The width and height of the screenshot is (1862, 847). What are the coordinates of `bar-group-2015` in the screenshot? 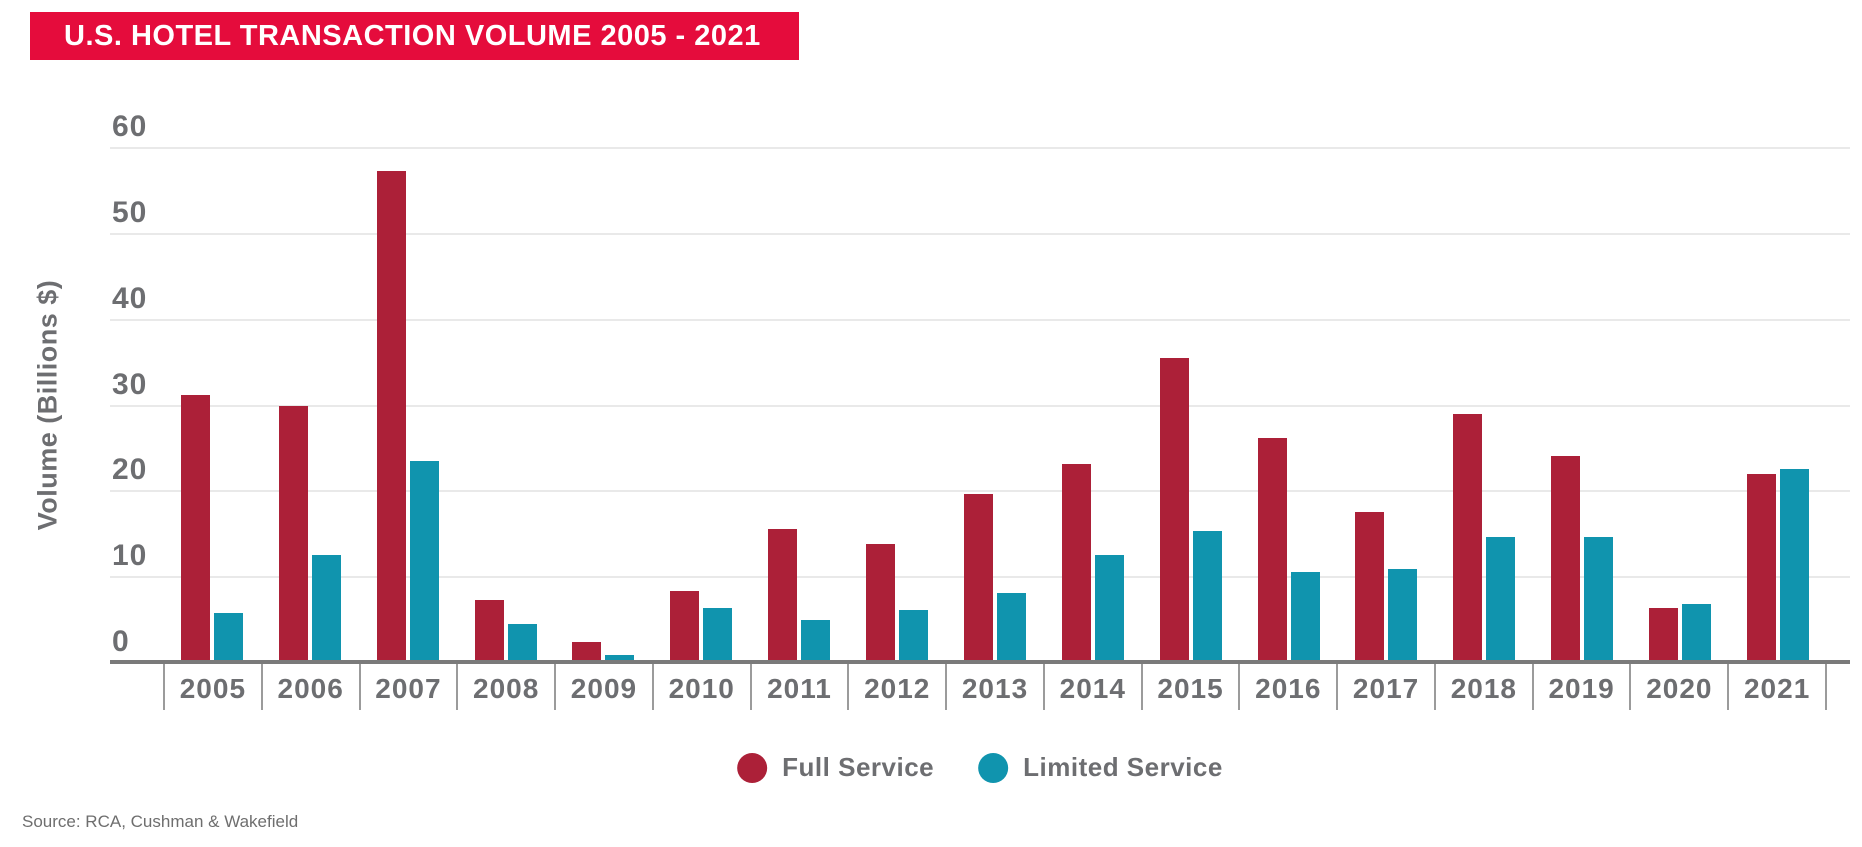 It's located at (1191, 405).